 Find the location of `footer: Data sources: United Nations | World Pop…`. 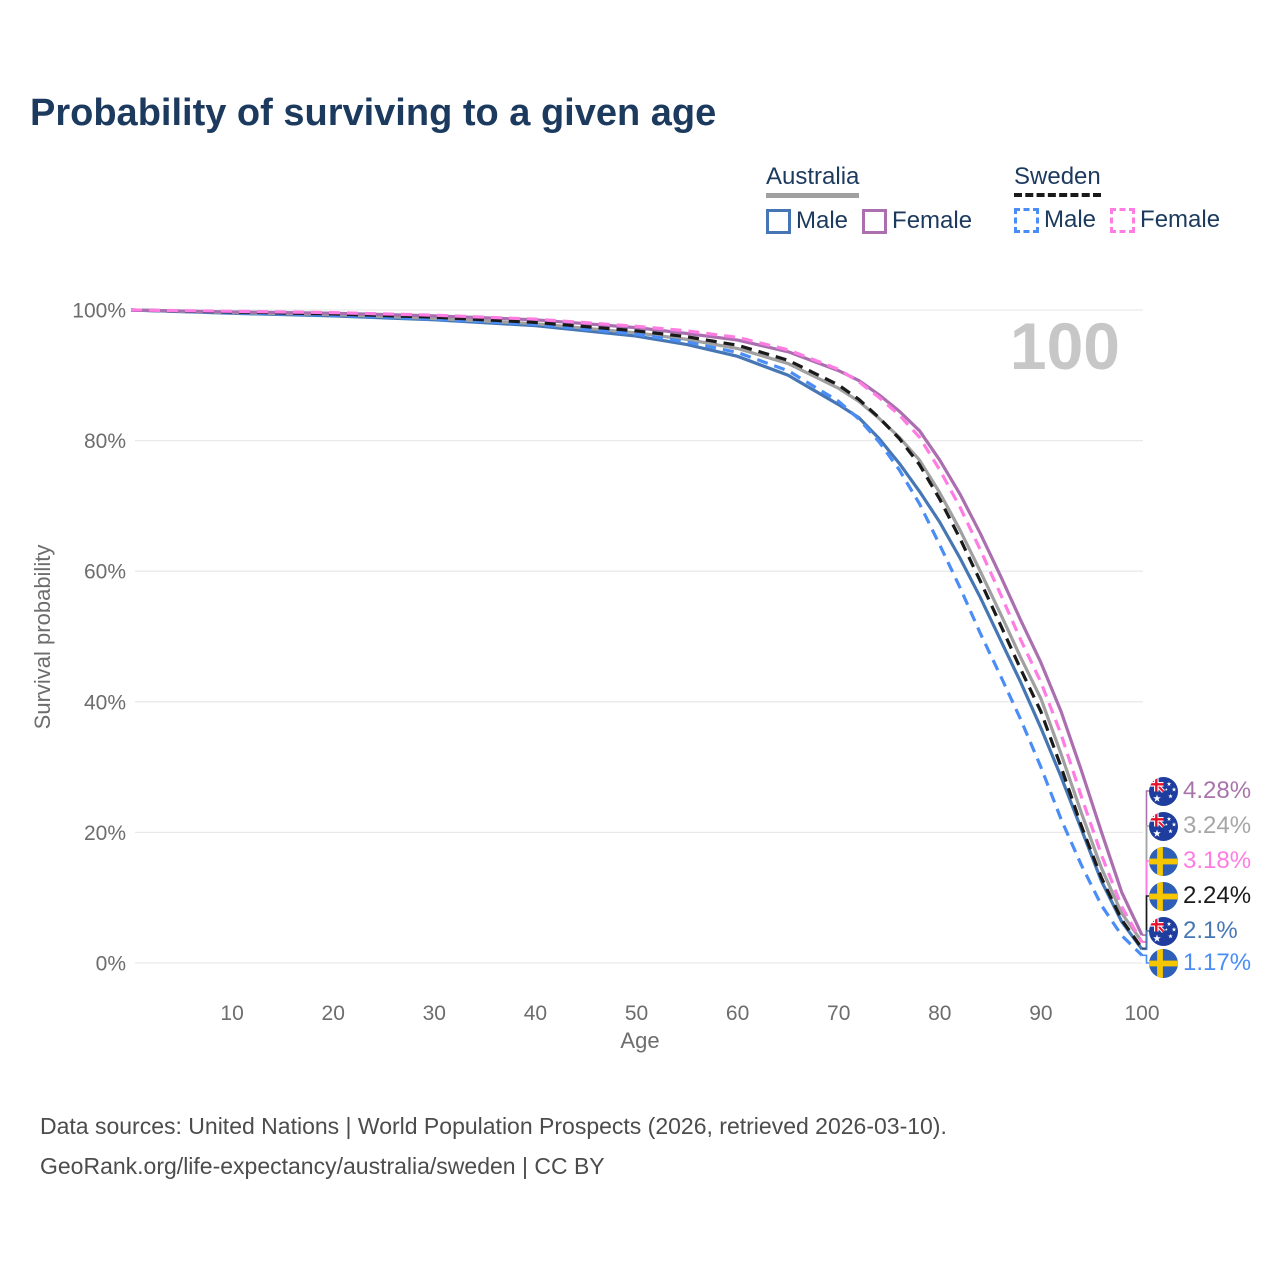

footer: Data sources: United Nations | World Pop… is located at coordinates (493, 1146).